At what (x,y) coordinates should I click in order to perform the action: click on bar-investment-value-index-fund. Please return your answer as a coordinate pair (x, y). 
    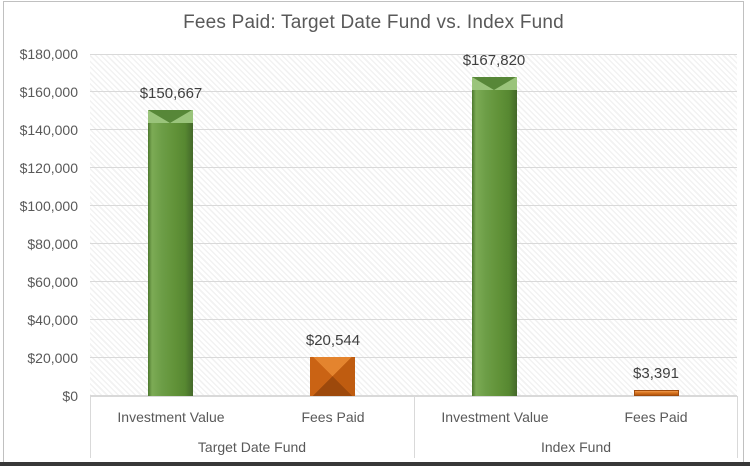
    Looking at the image, I should click on (494, 236).